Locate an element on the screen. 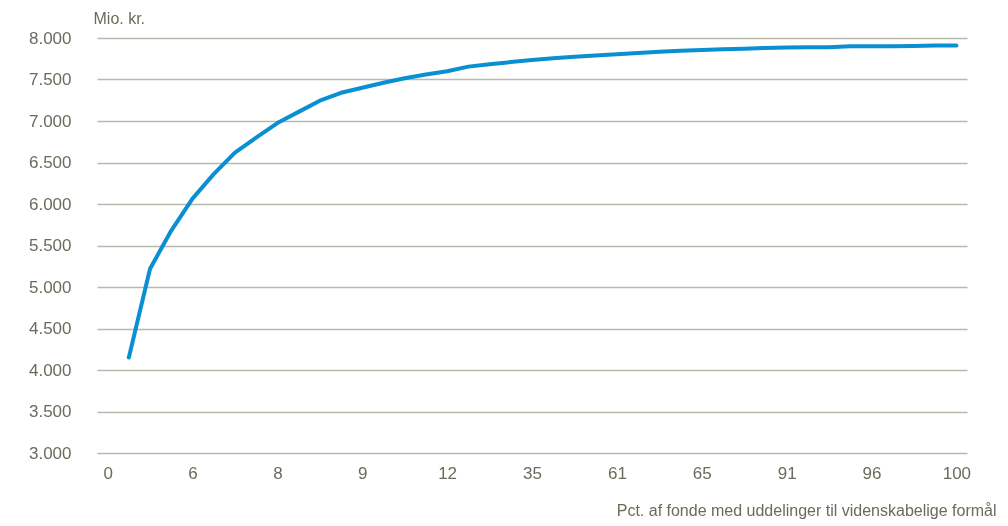 This screenshot has width=1008, height=526. x-tick-label: 6 is located at coordinates (193, 473).